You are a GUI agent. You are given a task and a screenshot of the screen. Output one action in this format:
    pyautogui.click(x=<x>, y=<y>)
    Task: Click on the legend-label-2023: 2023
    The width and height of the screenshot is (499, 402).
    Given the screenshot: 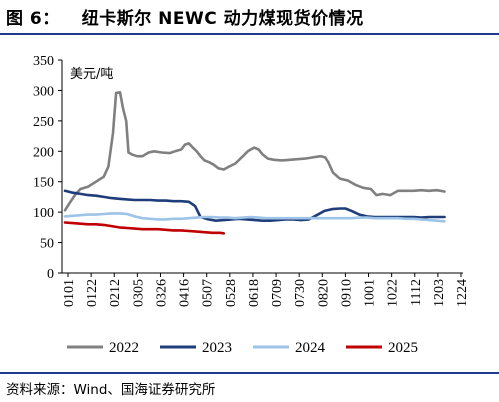 What is the action you would take?
    pyautogui.click(x=217, y=348)
    